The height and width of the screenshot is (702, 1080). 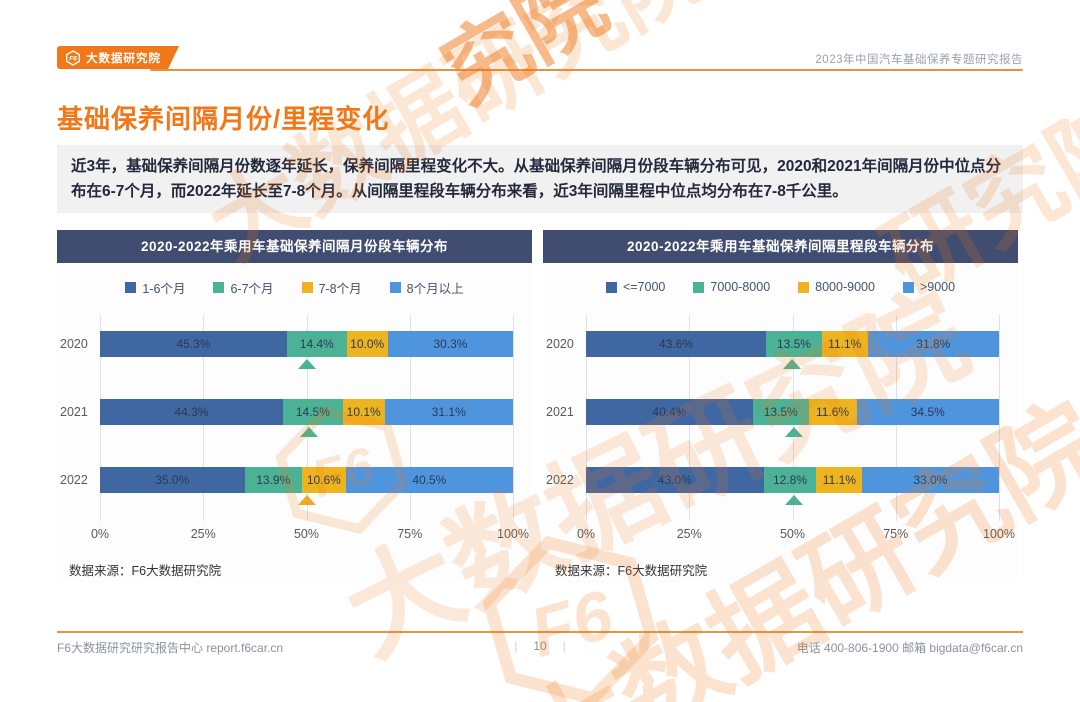 What do you see at coordinates (367, 344) in the screenshot?
I see `bar-segment: 10.0%` at bounding box center [367, 344].